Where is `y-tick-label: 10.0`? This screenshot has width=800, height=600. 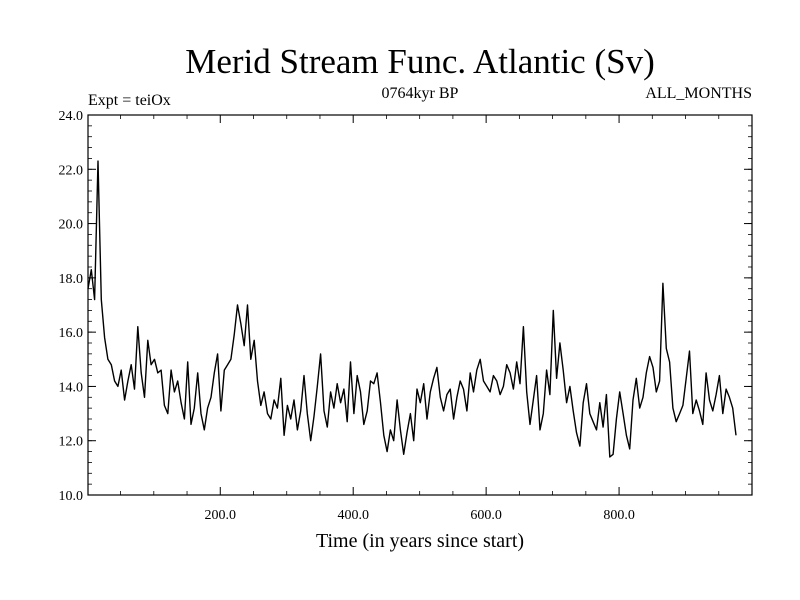
y-tick-label: 10.0 is located at coordinates (71, 496).